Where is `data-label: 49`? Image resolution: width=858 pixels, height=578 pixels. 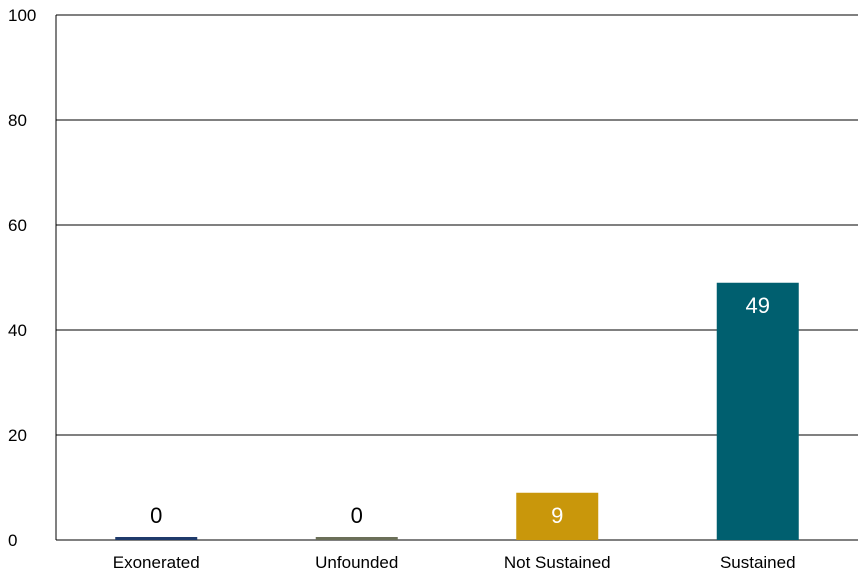
data-label: 49 is located at coordinates (758, 305).